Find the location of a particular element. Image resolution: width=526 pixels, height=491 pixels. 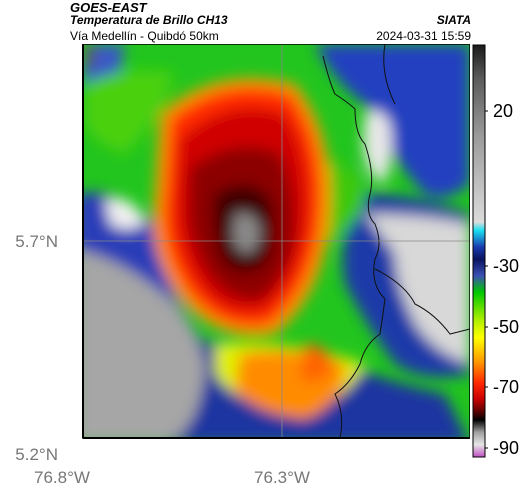

lon-label-76-3: 76.3°W is located at coordinates (282, 477).